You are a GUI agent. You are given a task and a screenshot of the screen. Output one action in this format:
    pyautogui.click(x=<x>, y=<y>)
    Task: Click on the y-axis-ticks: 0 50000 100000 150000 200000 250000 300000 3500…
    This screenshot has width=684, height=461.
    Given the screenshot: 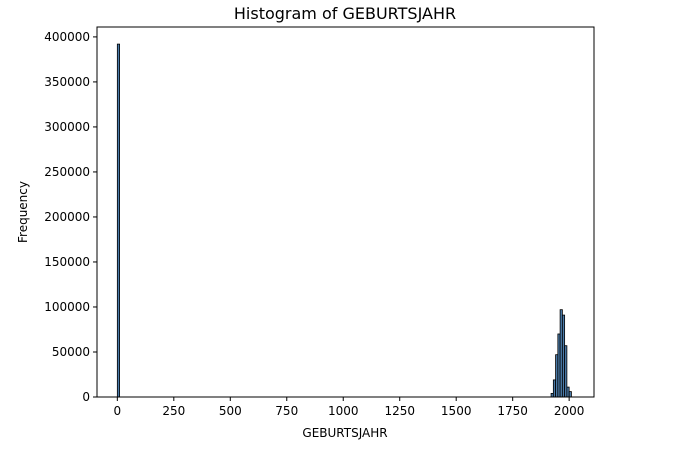 What is the action you would take?
    pyautogui.click(x=70, y=217)
    